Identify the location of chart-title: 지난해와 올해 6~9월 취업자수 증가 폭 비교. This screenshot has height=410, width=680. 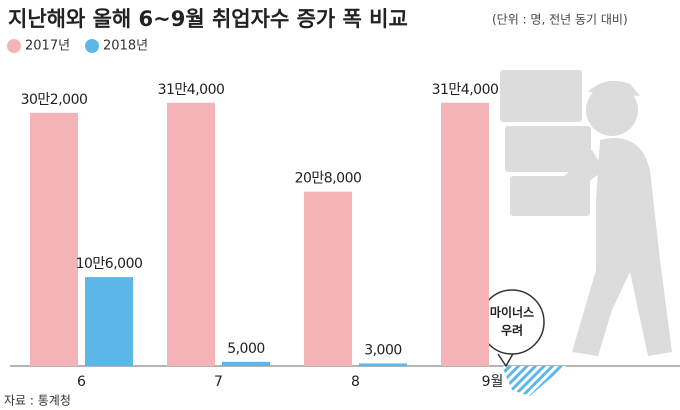
(208, 19).